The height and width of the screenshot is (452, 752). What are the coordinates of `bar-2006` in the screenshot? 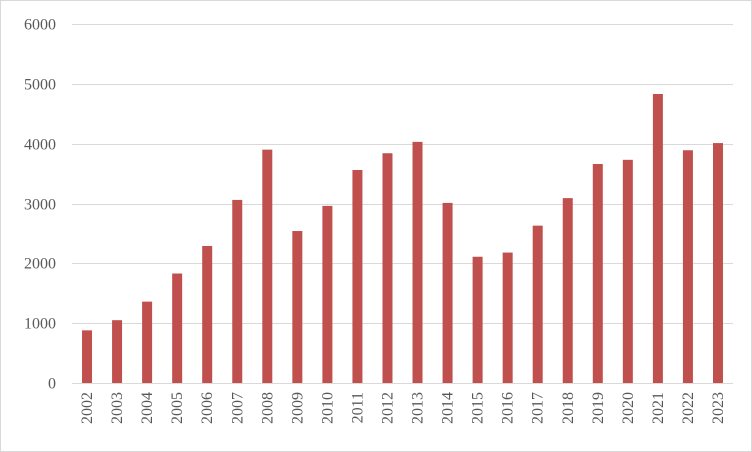 It's located at (207, 314).